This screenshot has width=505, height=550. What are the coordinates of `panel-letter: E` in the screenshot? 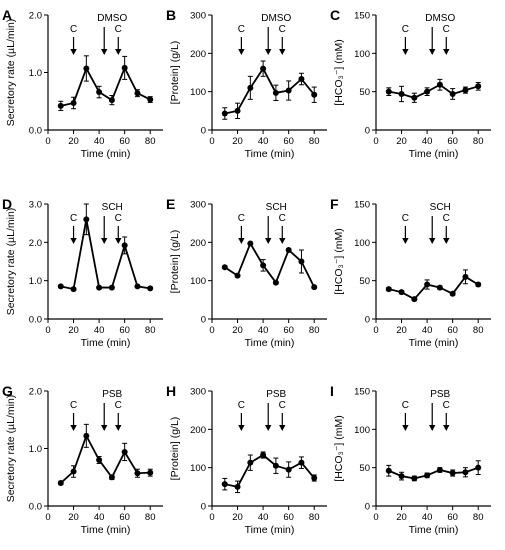 It's located at (170, 204).